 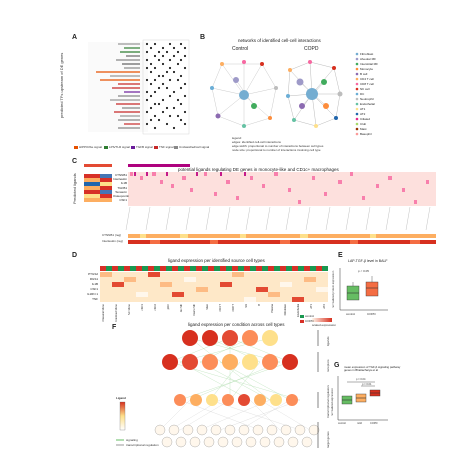 What do you see at coordinates (282, 239) in the screenshot?
I see `panel-c-bottom-rows` at bounding box center [282, 239].